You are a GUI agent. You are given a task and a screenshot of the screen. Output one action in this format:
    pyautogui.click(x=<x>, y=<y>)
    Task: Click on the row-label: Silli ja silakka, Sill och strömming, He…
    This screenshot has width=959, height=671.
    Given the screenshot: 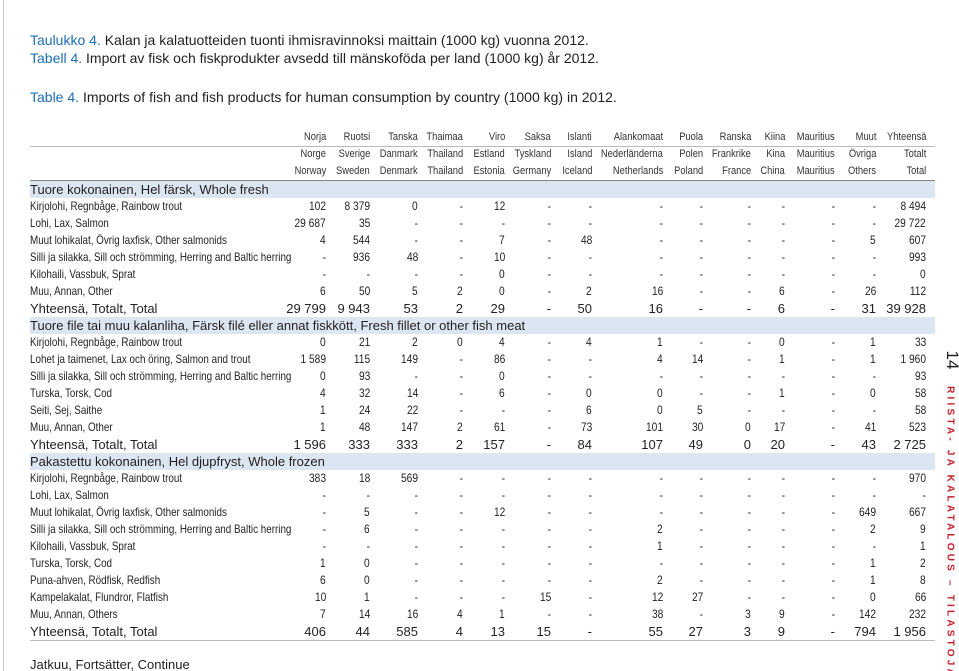 What is the action you would take?
    pyautogui.click(x=161, y=529)
    